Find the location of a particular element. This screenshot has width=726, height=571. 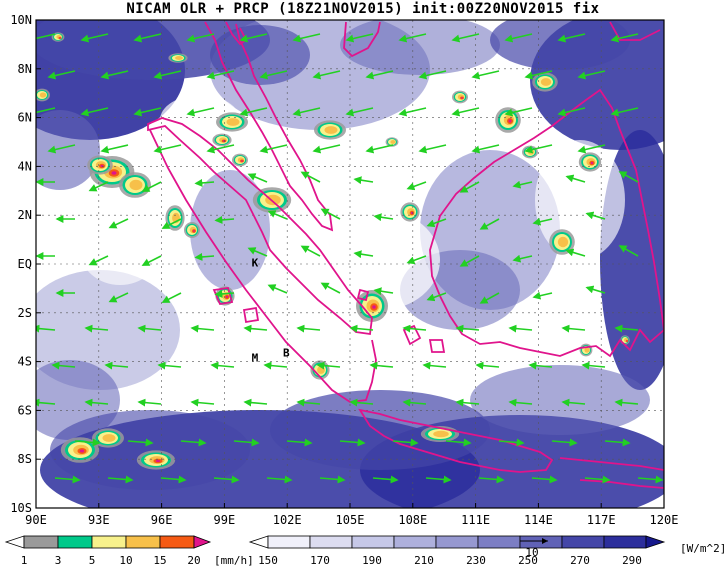

olr-legend-unit: [W/m^2] is located at coordinates (703, 548).